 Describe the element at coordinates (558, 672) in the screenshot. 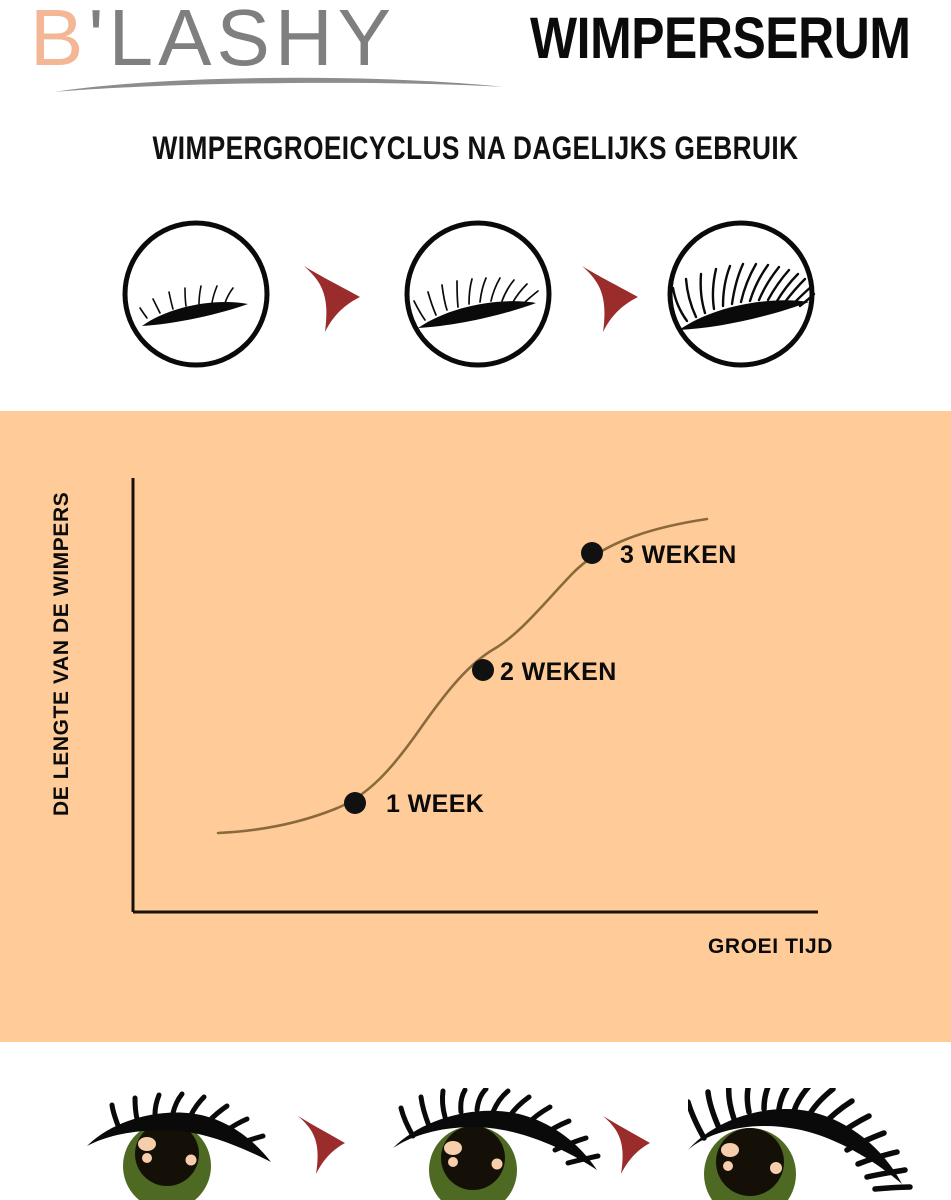

I see `chart-annotation-week-2: 2 WEKEN` at that location.